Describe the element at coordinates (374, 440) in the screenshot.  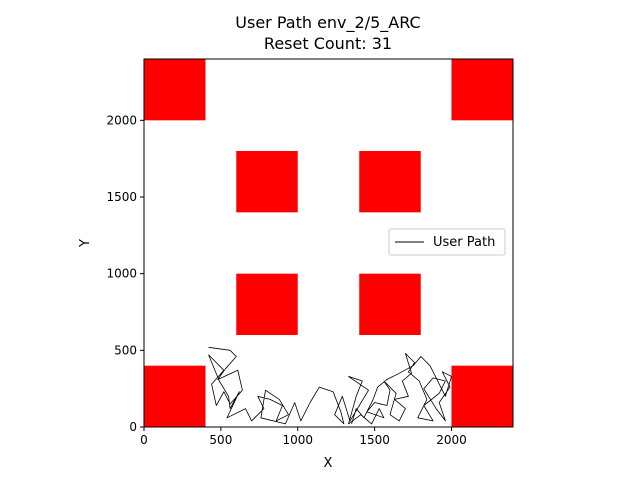
I see `x-tick-label: 1500` at that location.